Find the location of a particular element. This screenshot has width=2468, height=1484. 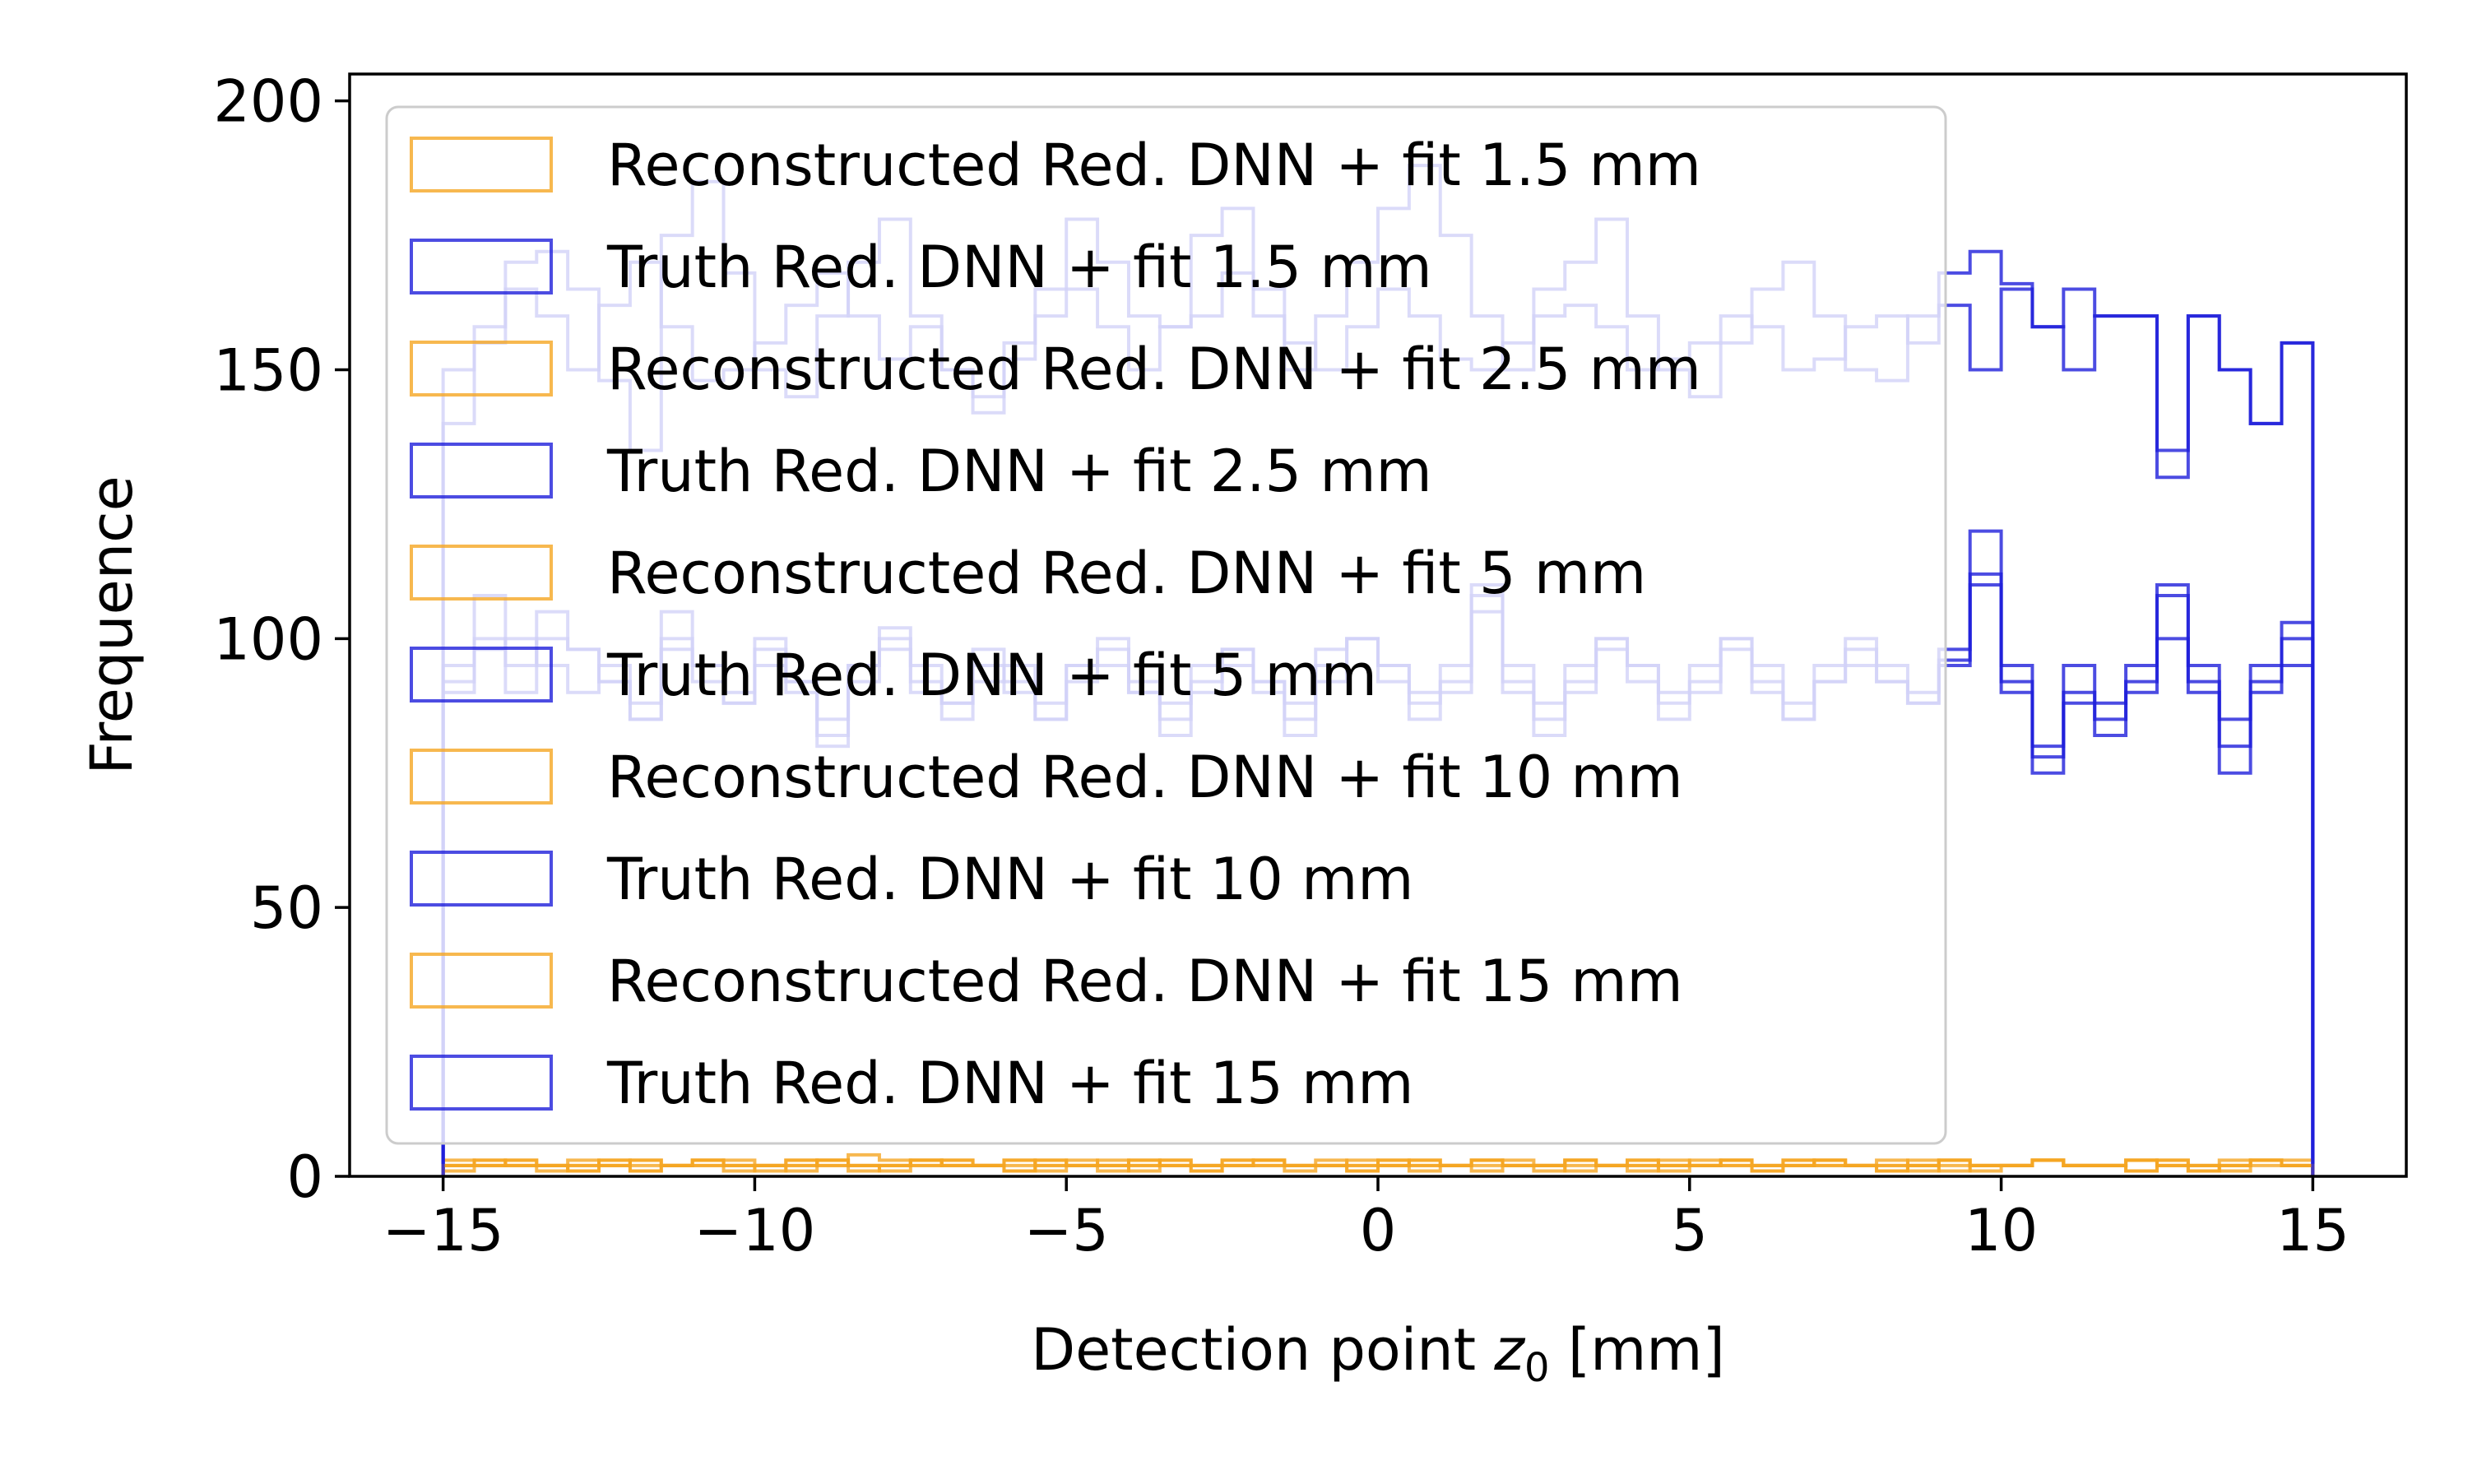

x-axis-label-unit: [mm] is located at coordinates (1637, 1350).